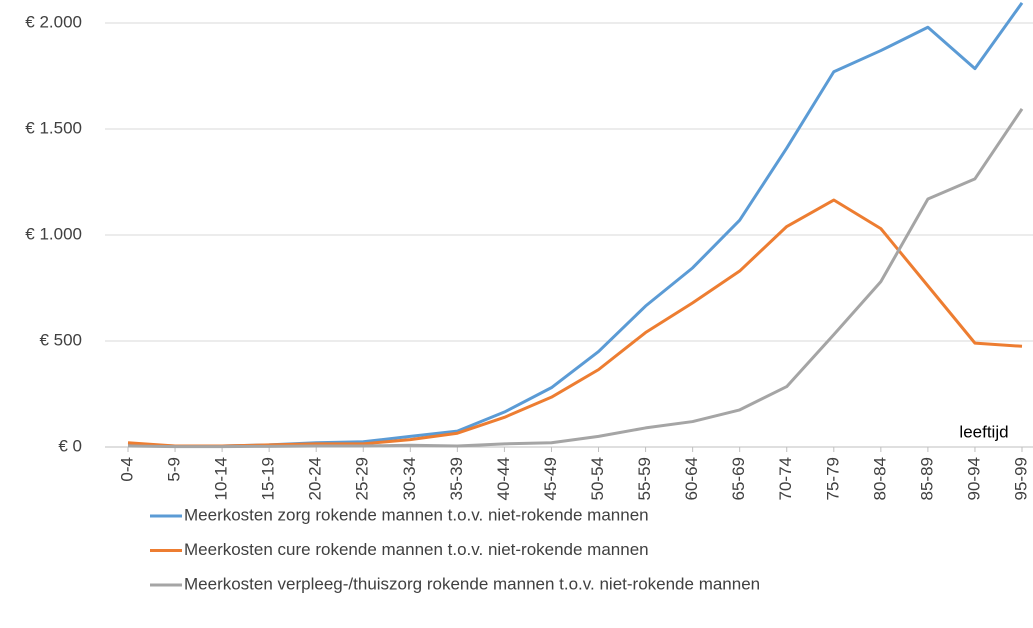 The height and width of the screenshot is (628, 1033). Describe the element at coordinates (879, 478) in the screenshot. I see `x-tick-label: 80-84` at that location.